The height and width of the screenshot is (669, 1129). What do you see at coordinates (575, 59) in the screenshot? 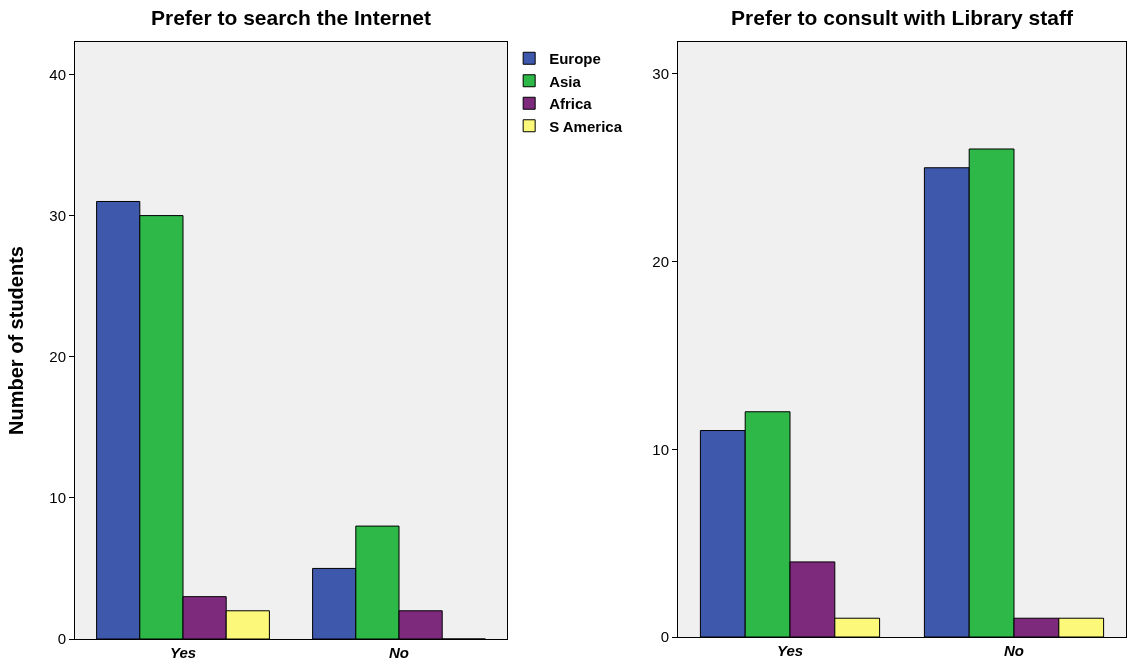
I see `legend-label: Europe` at bounding box center [575, 59].